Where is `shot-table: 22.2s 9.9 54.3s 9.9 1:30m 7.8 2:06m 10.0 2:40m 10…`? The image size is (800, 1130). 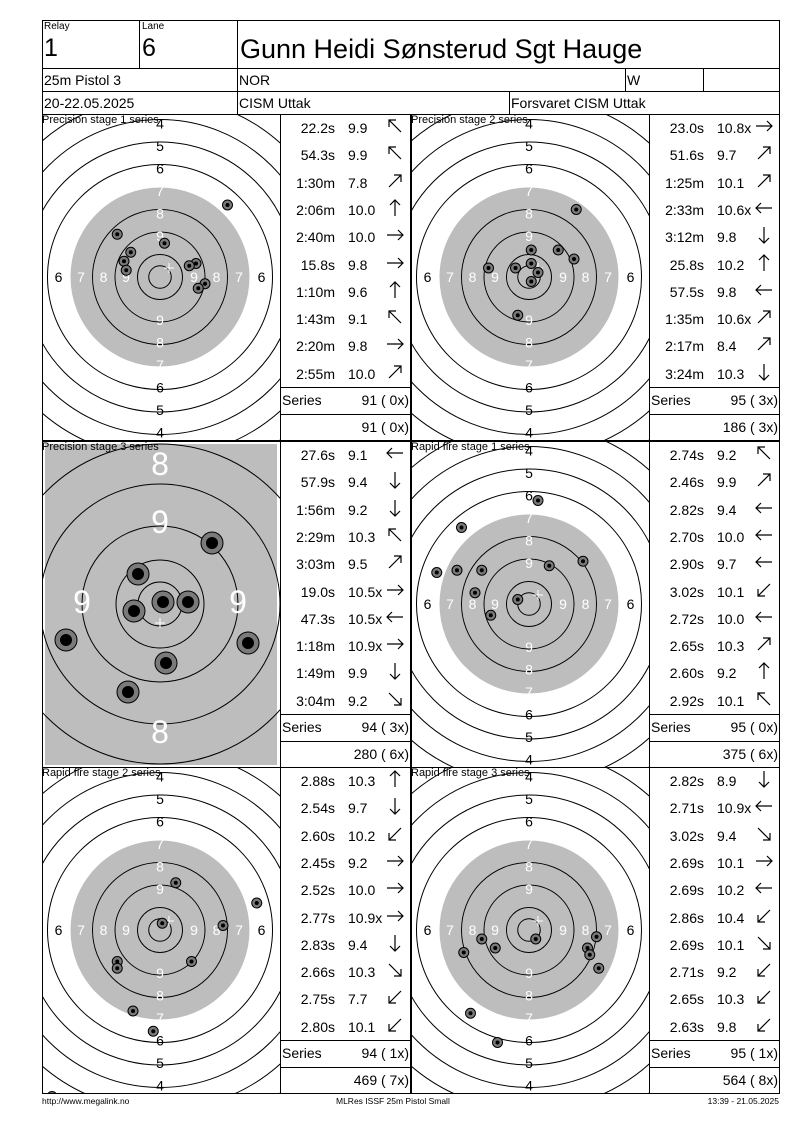
shot-table: 22.2s 9.9 54.3s 9.9 1:30m 7.8 2:06m 10.0 2:40m 10… is located at coordinates (345, 277).